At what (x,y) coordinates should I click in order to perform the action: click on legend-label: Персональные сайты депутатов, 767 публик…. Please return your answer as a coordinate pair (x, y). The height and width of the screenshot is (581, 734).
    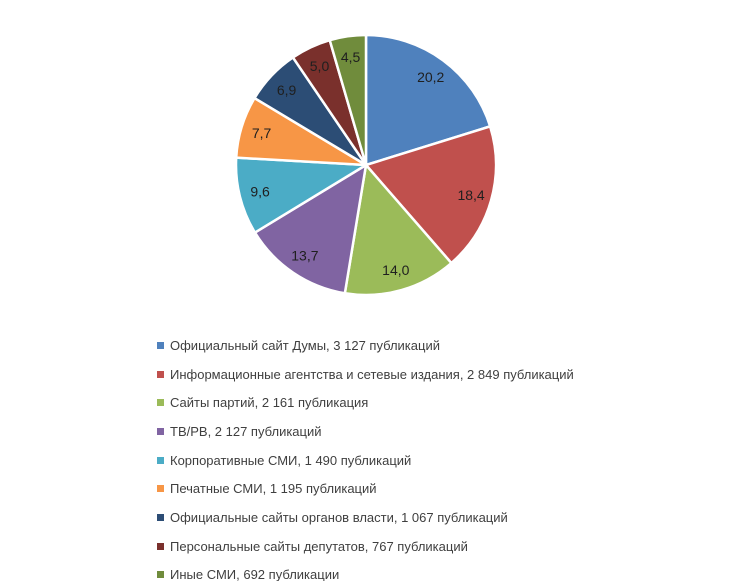
    Looking at the image, I should click on (319, 546).